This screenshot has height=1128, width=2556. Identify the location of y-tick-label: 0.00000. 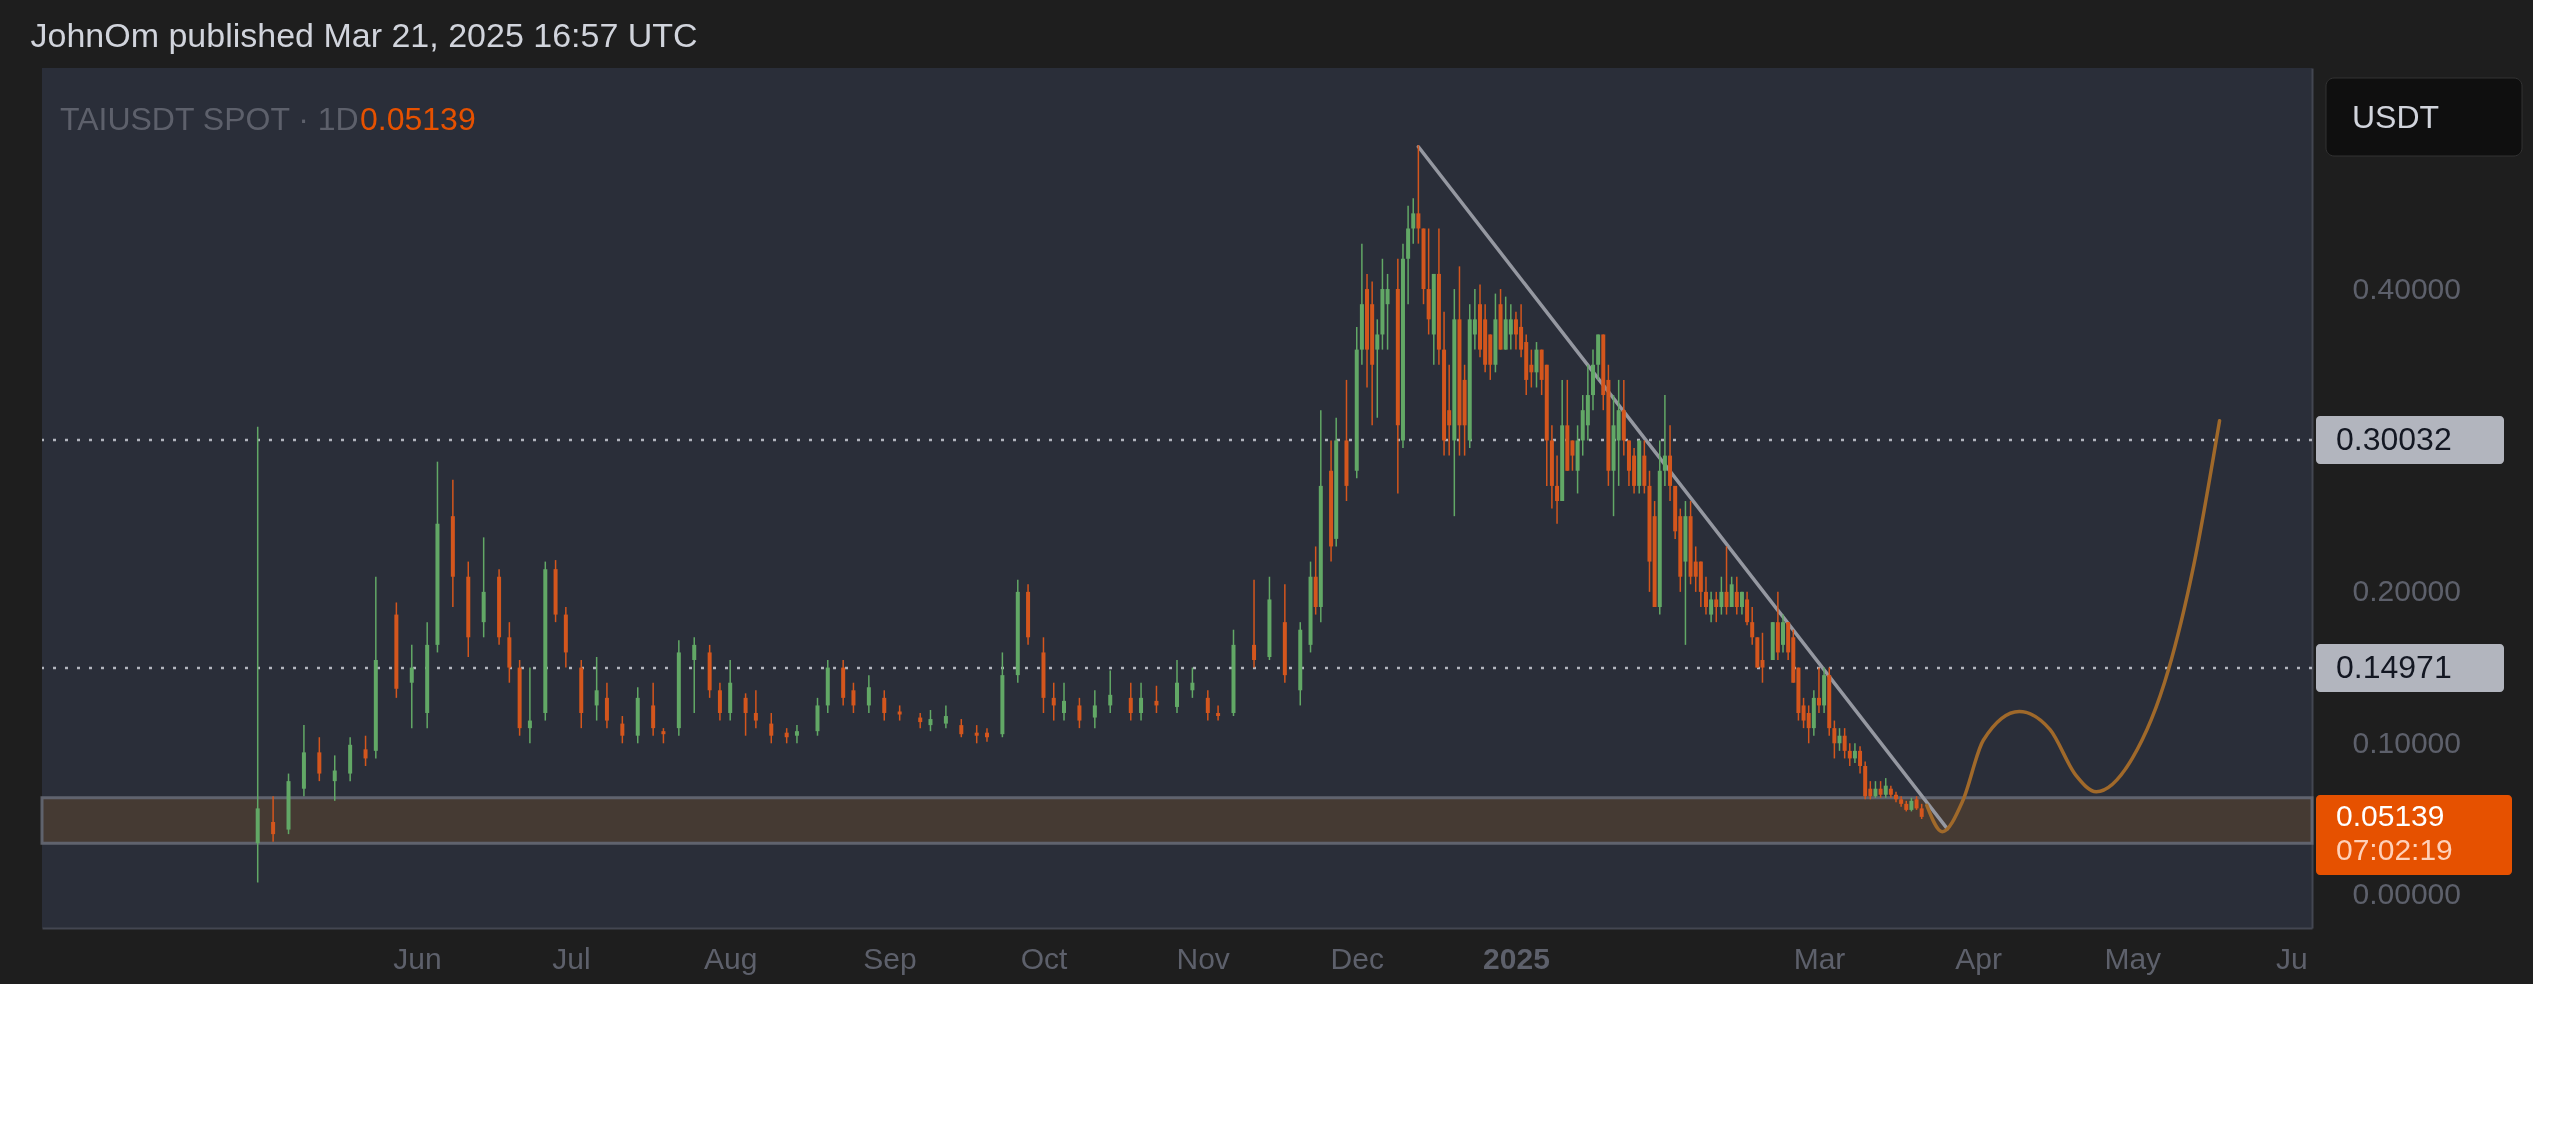
(2406, 894).